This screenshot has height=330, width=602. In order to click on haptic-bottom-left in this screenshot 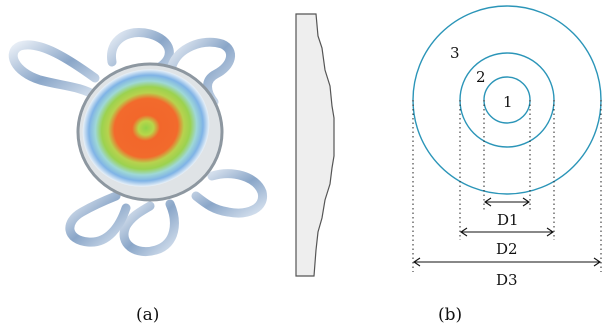, I will do `click(98, 219)`.